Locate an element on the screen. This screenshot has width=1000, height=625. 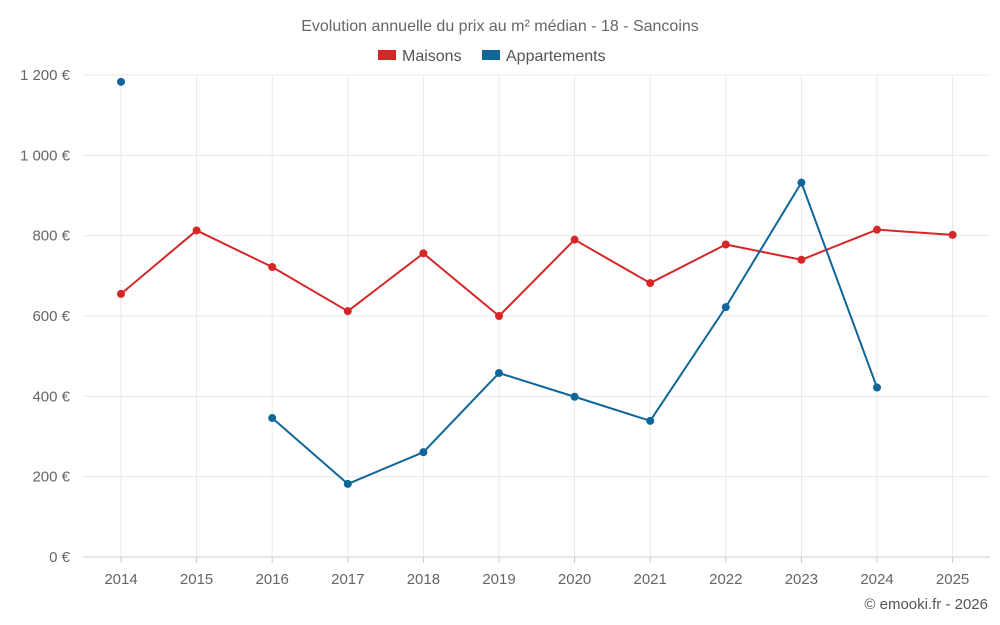
x-tick-label: 2017 is located at coordinates (347, 579).